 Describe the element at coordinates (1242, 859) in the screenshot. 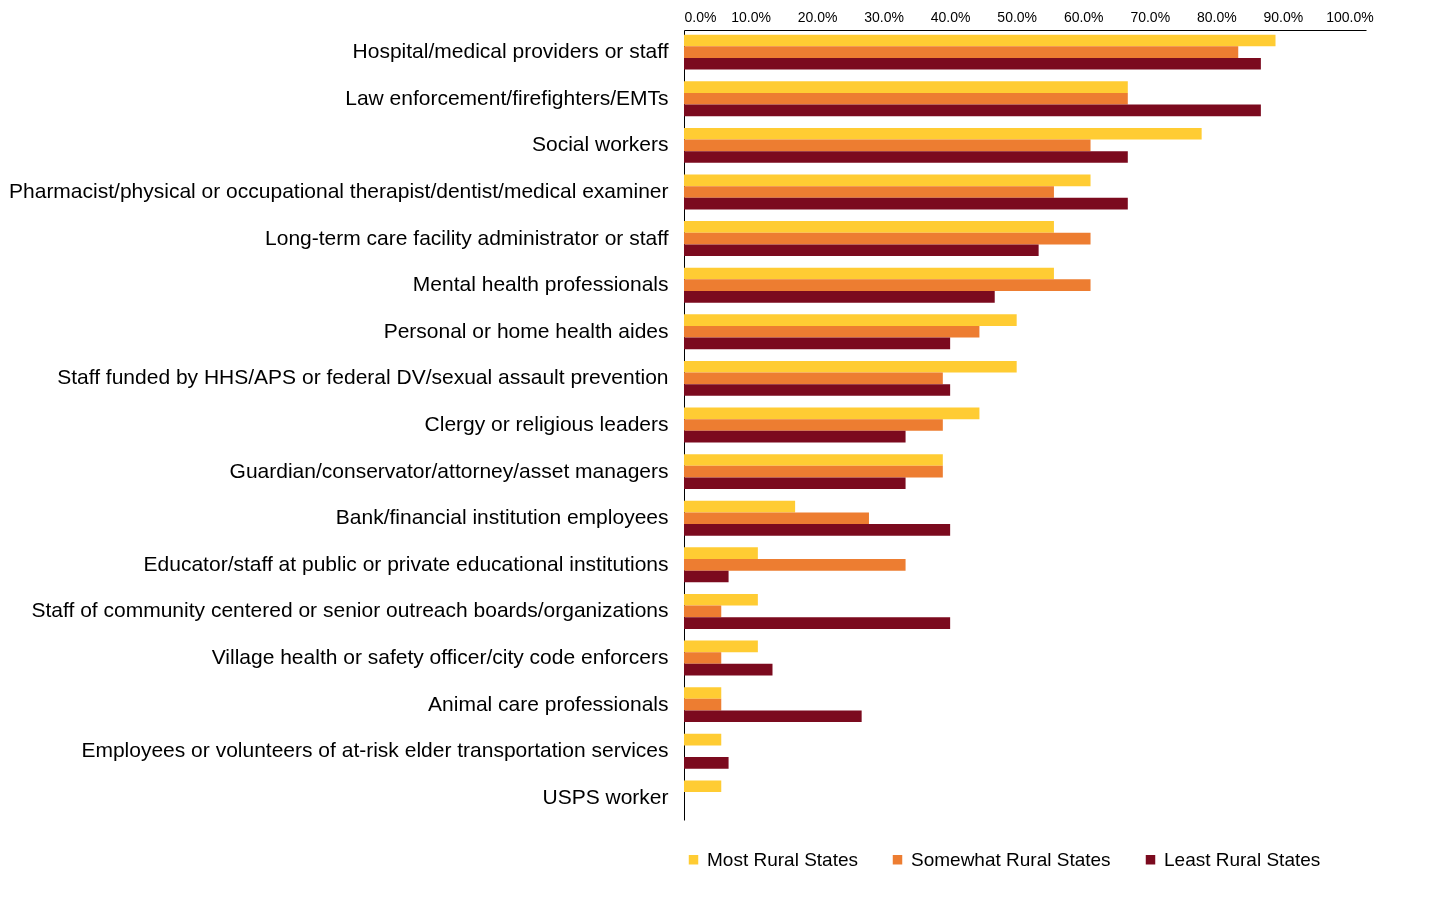

I see `legend-label: Least Rural States` at that location.